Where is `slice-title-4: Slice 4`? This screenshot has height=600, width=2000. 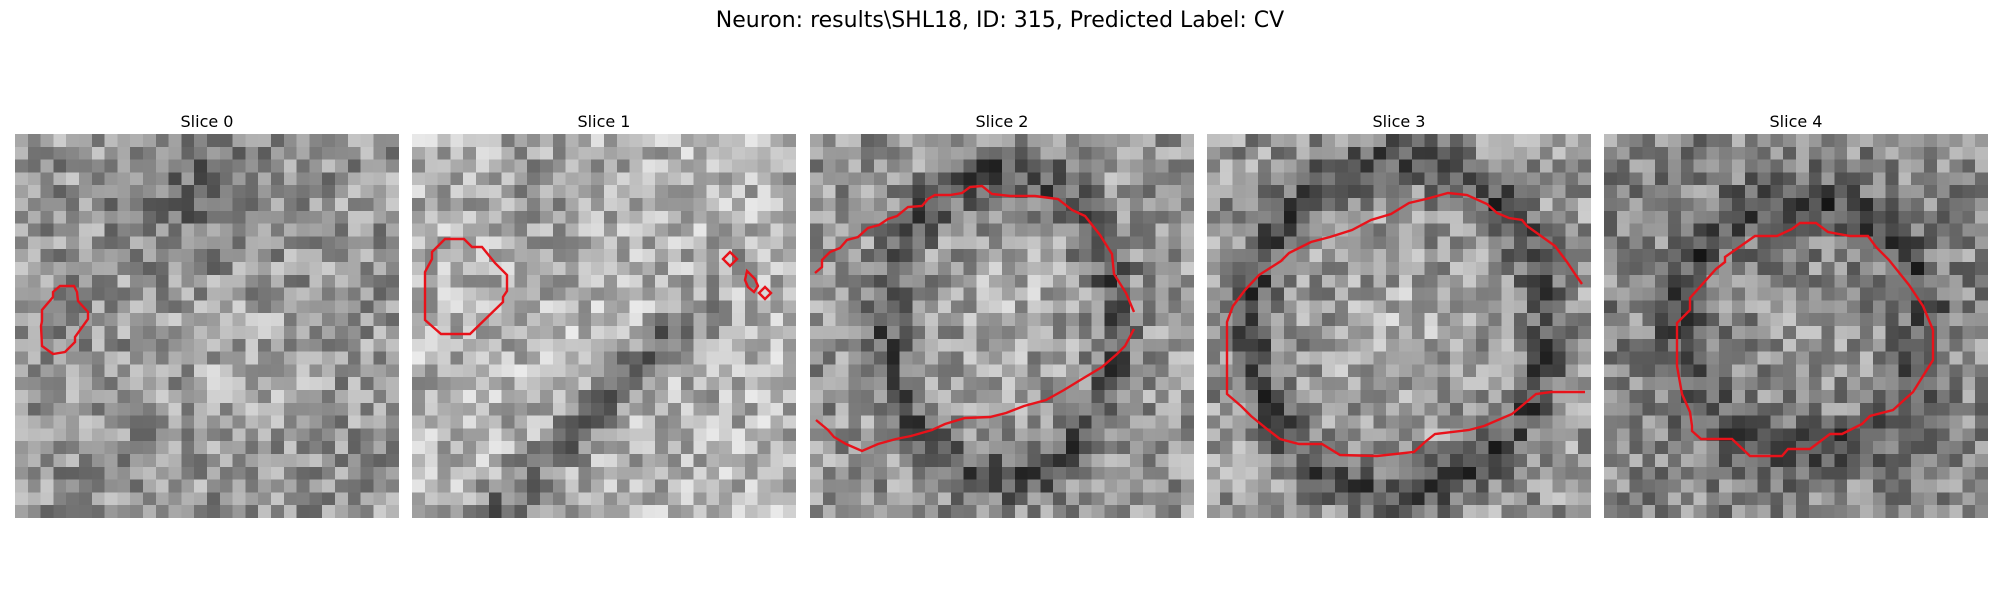
slice-title-4: Slice 4 is located at coordinates (1796, 121).